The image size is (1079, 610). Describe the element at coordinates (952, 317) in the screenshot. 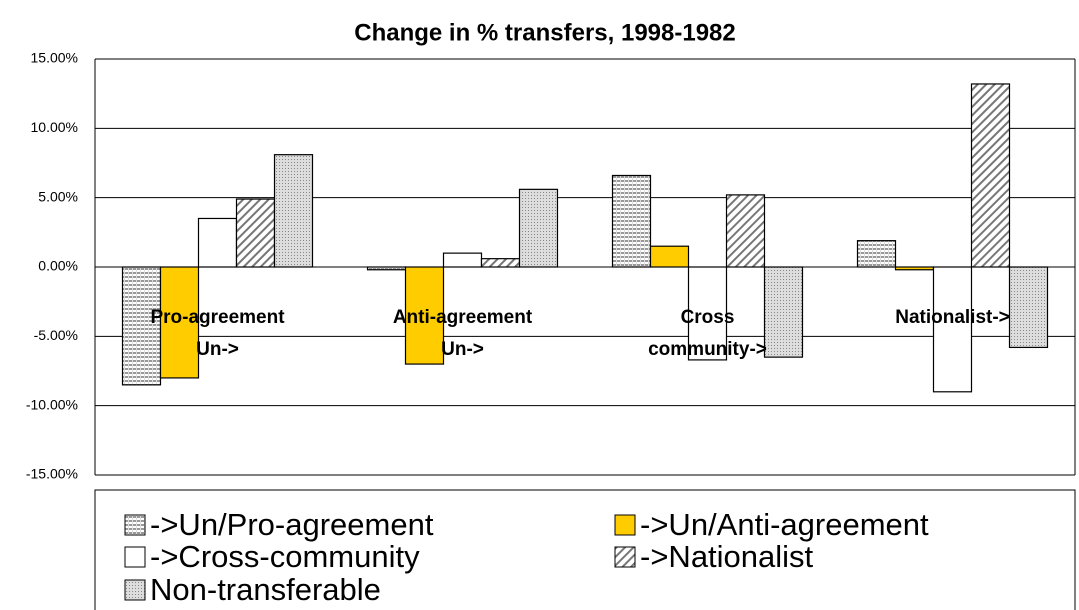

I see `x-tick-label: Nationalist->` at that location.